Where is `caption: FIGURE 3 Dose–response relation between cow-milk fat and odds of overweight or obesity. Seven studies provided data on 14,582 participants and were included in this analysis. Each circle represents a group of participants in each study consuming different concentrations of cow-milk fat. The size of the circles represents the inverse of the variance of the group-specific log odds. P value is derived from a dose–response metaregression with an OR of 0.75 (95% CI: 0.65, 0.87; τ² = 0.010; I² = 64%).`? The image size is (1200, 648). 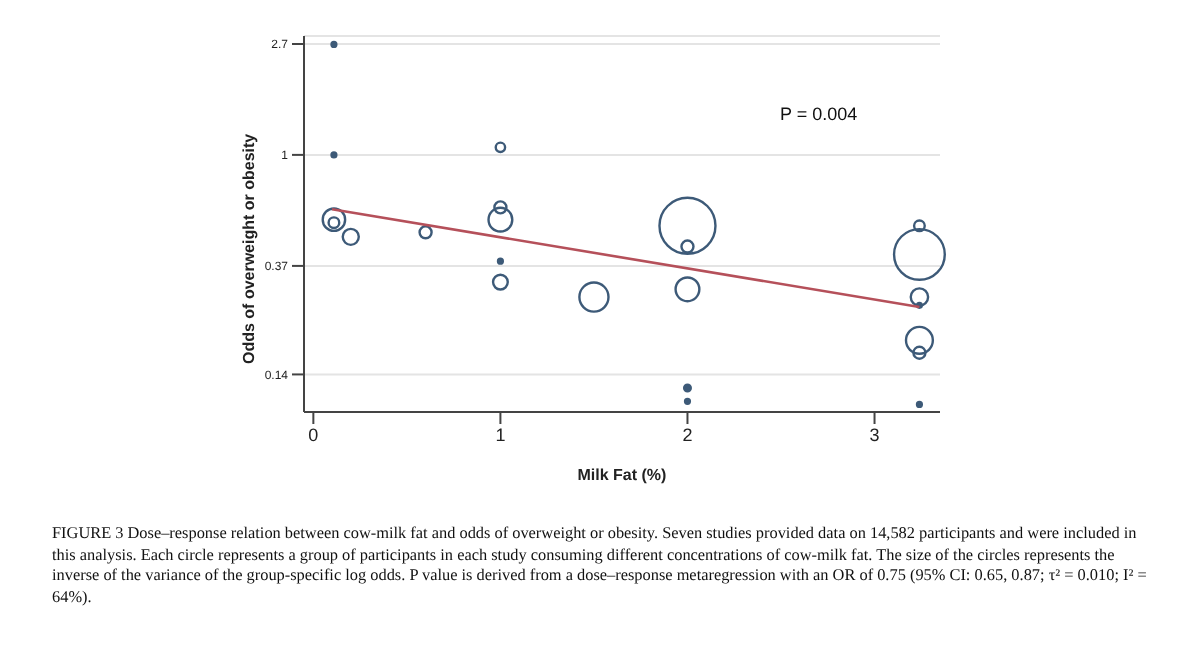 caption: FIGURE 3 Dose–response relation between cow-milk fat and odds of overweight or obesity. Seven studies provided data on 14,582 participants and were included in this analysis. Each circle represents a group of participants in each study consuming different concentrations of cow-milk fat. The size of the circles represents the inverse of the variance of the group-specific log odds. P value is derived from a dose–response metaregression with an OR of 0.75 (95% CI: 0.65, 0.87; τ² = 0.010; I² = 64%). is located at coordinates (600, 566).